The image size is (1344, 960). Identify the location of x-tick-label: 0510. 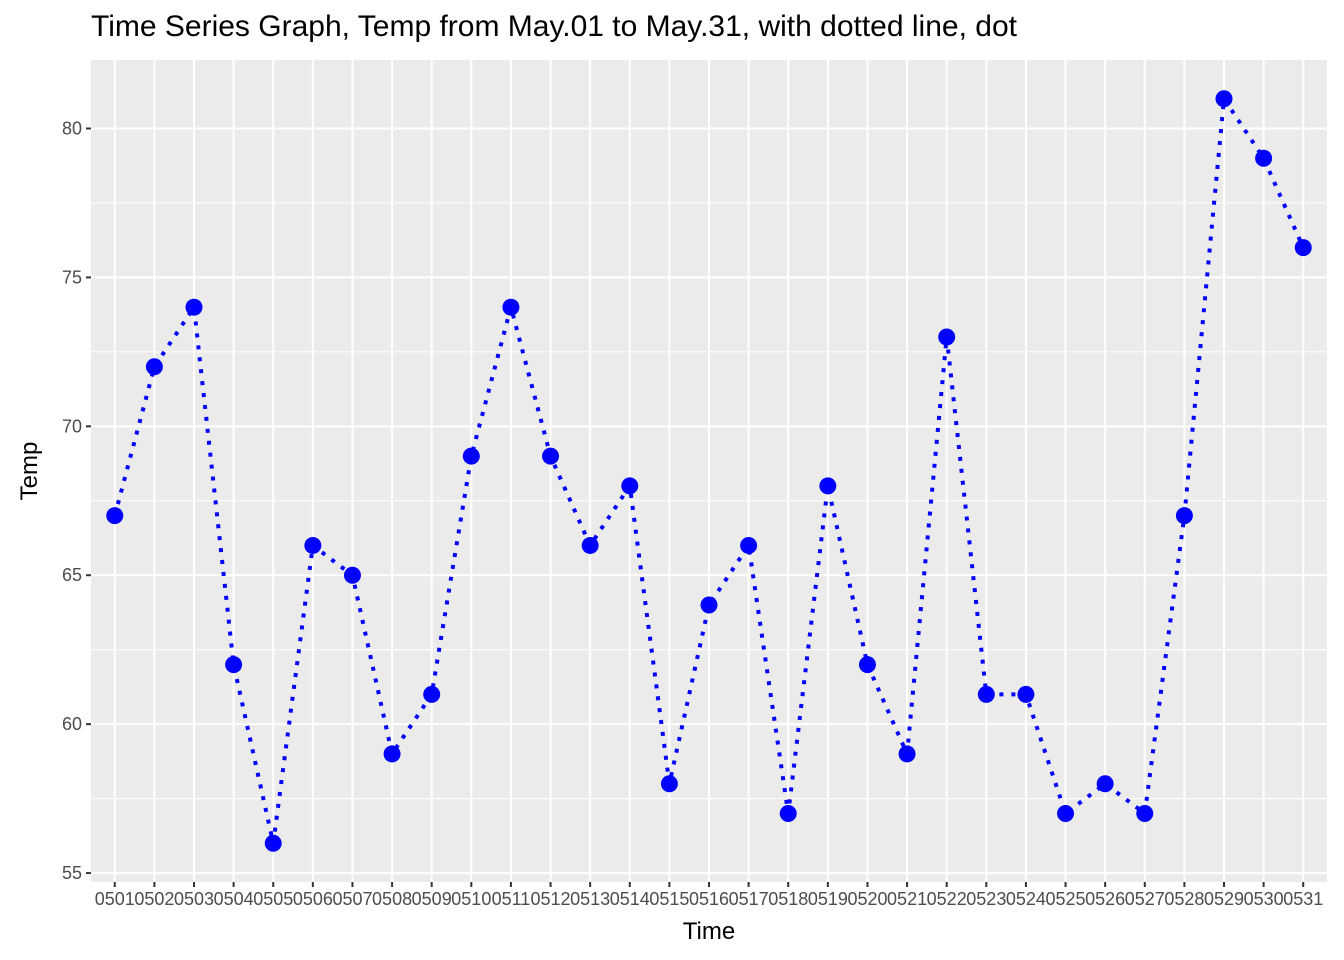
(471, 899).